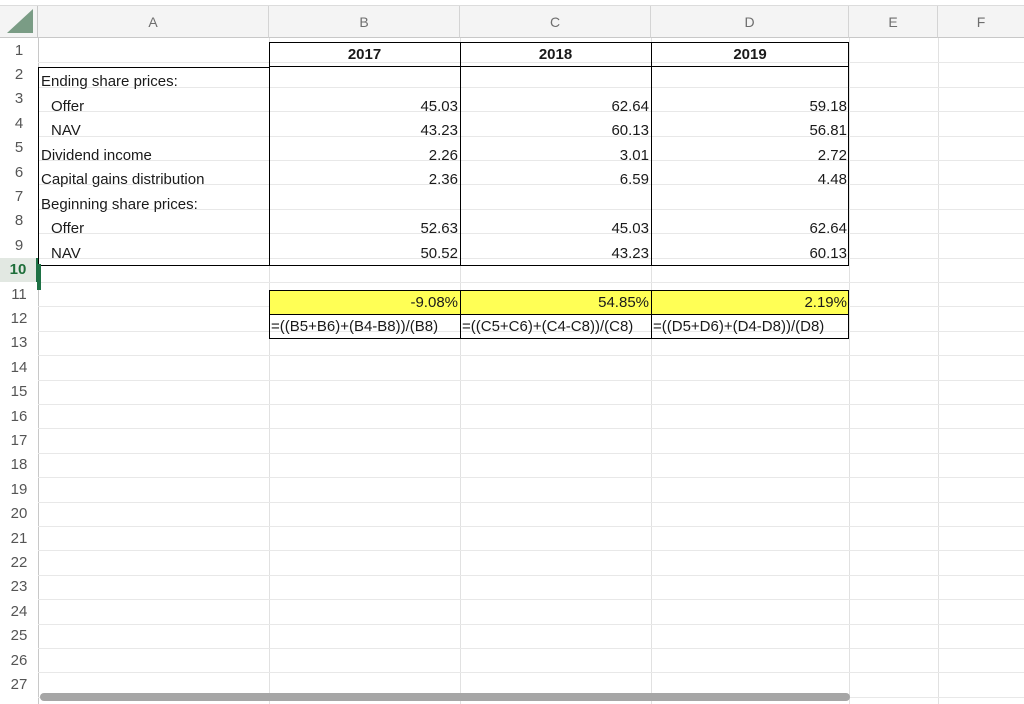  Describe the element at coordinates (119, 204) in the screenshot. I see `label-beginning-share-prices: Beginning share prices:` at that location.